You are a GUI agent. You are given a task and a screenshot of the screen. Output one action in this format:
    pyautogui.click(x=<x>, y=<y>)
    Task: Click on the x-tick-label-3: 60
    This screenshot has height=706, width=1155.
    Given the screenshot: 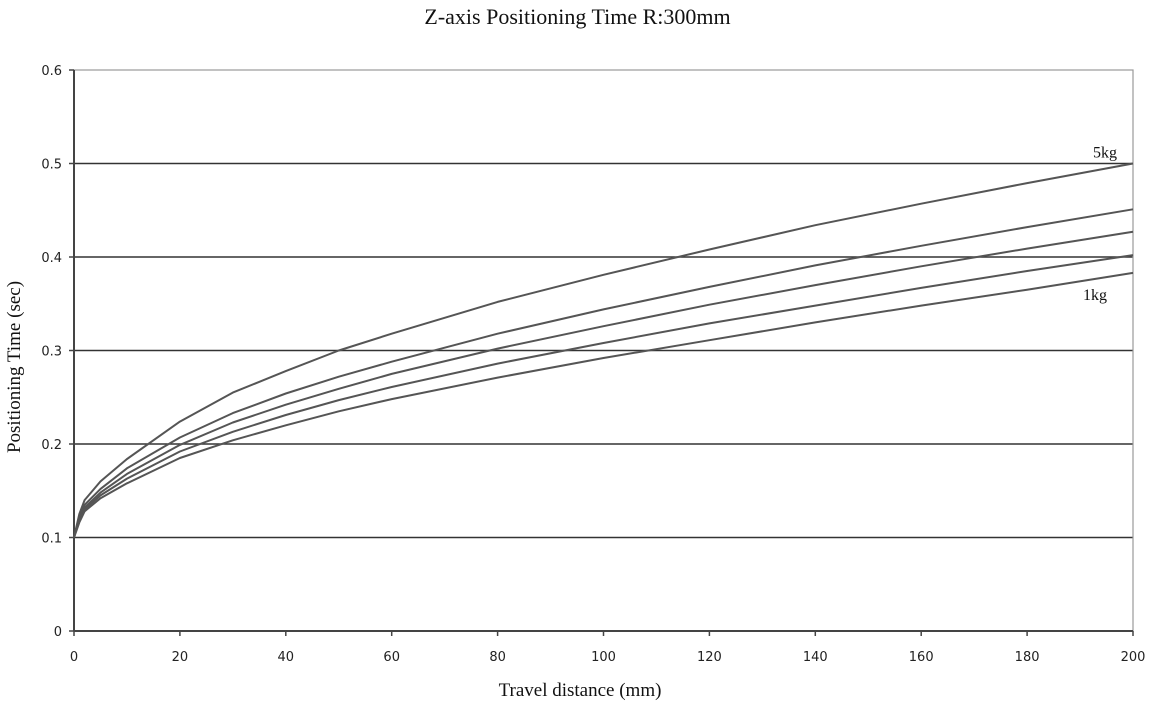 What is the action you would take?
    pyautogui.click(x=391, y=657)
    